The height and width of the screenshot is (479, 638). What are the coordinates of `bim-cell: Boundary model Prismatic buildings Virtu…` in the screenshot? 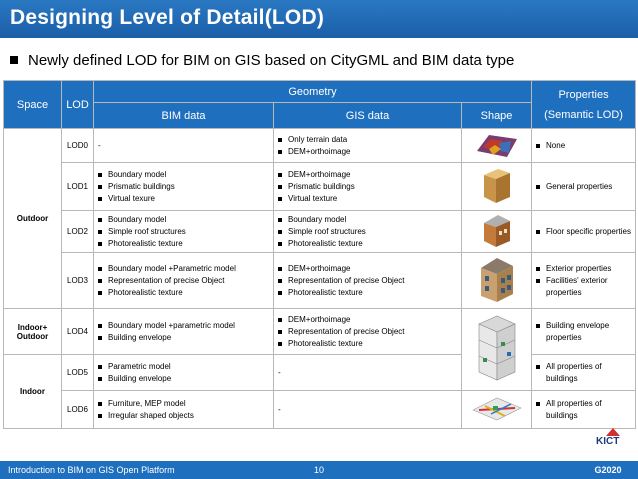 It's located at (183, 186).